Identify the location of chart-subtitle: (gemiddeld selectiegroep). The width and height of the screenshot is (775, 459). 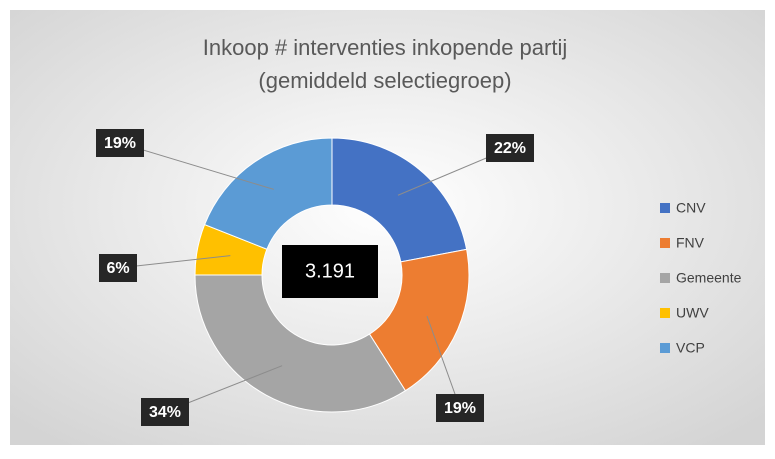
(384, 80).